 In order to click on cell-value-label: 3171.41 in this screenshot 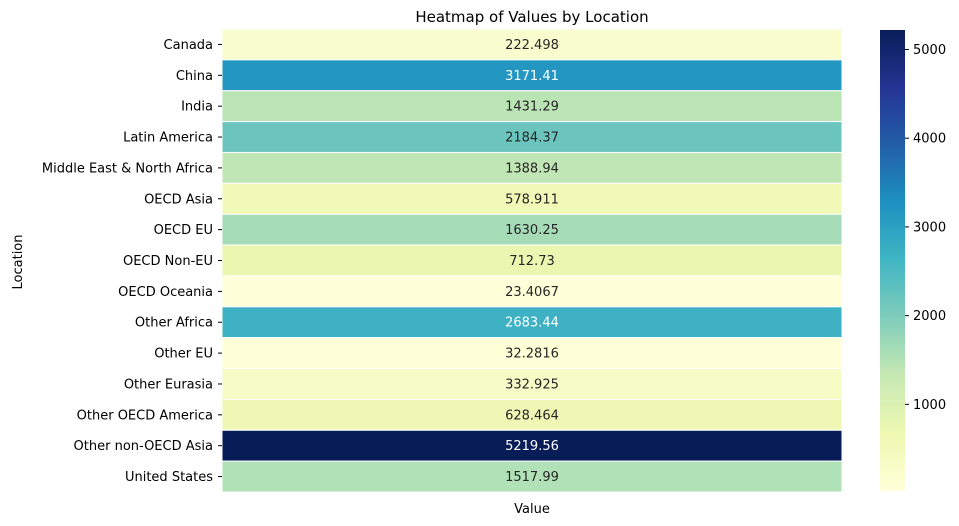, I will do `click(532, 76)`.